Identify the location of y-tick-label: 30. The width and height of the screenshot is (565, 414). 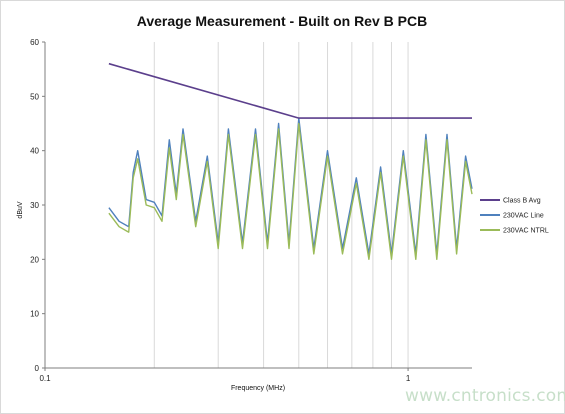
(34, 205).